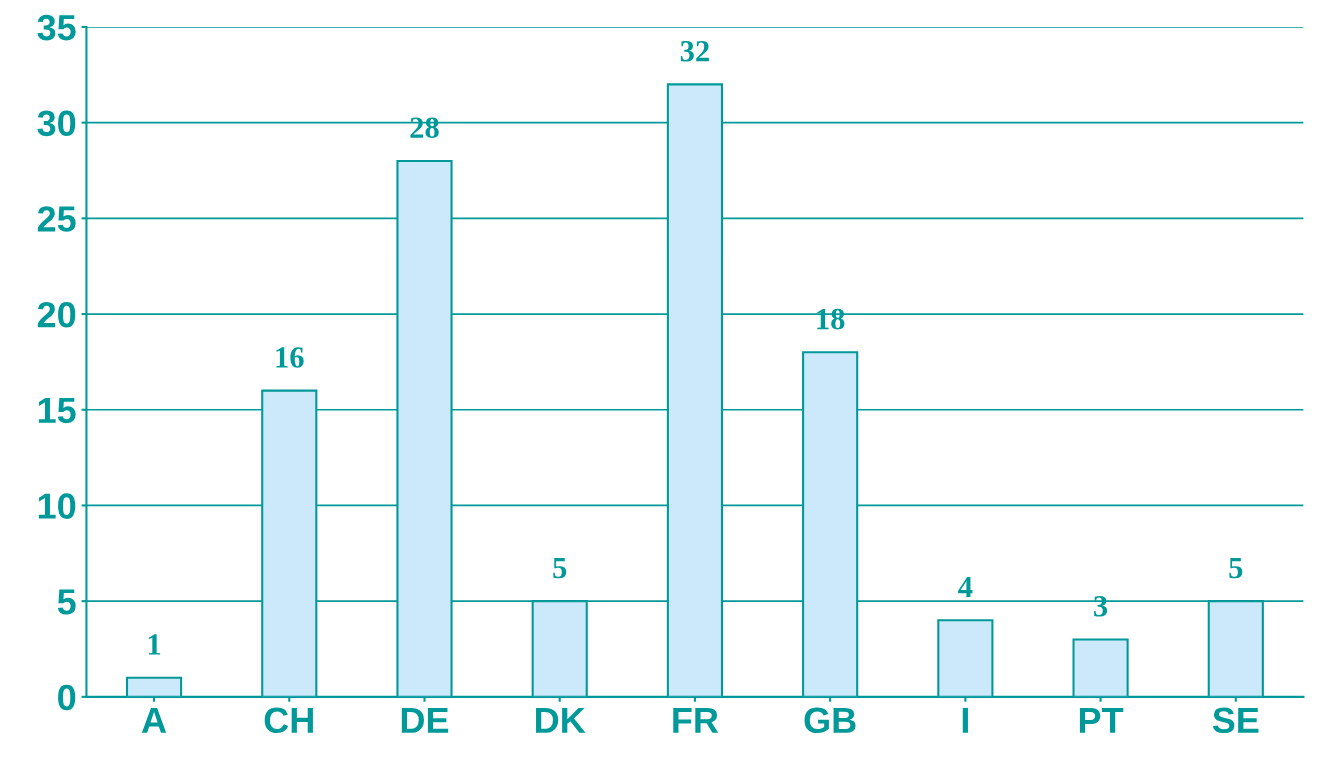 The width and height of the screenshot is (1330, 770). I want to click on x-tick-label: I, so click(965, 720).